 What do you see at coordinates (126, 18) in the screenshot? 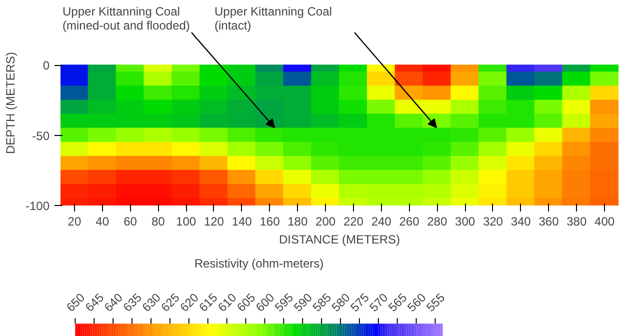
I see `text: Upper Kittanning Coal (mined-out and flooded)` at bounding box center [126, 18].